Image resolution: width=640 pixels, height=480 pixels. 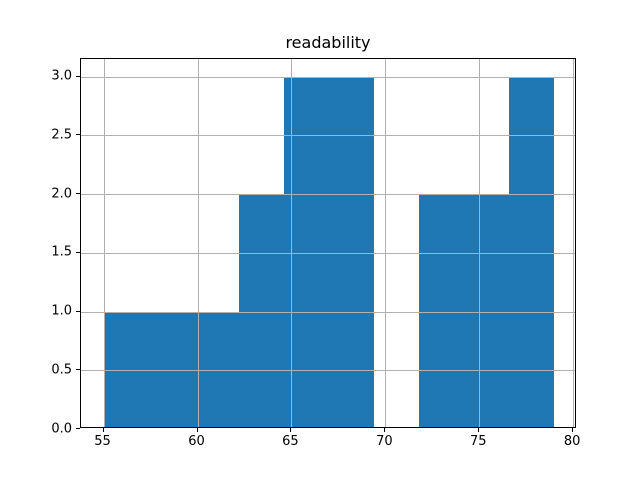 I want to click on x-tick-label: 60, so click(x=196, y=441).